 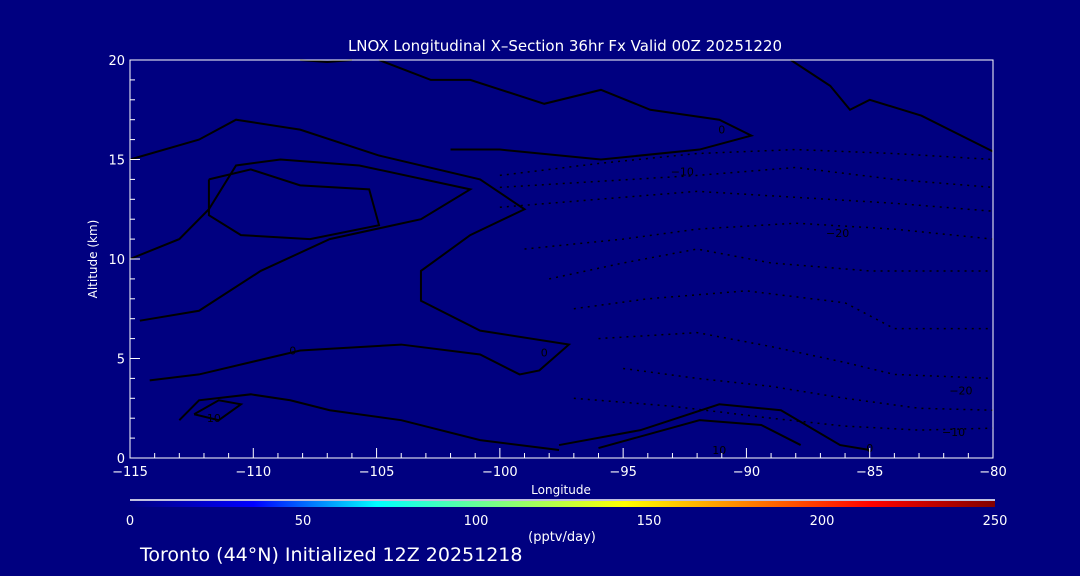 I want to click on colorbar-label: (pptv/day), so click(x=562, y=537).